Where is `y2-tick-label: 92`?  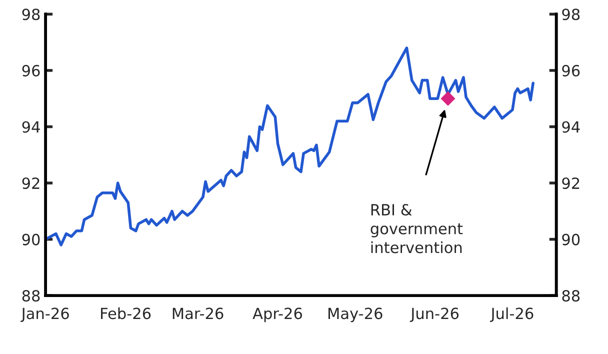
y2-tick-label: 92 is located at coordinates (571, 183).